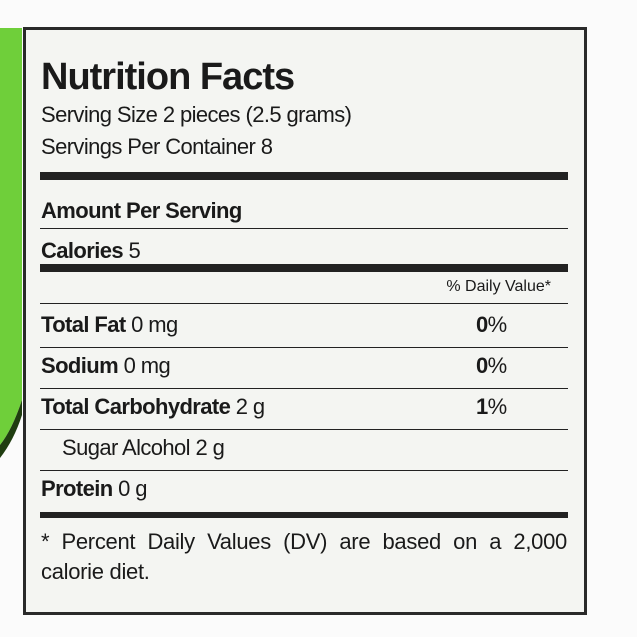  I want to click on nutrient-name: Protein, so click(77, 488).